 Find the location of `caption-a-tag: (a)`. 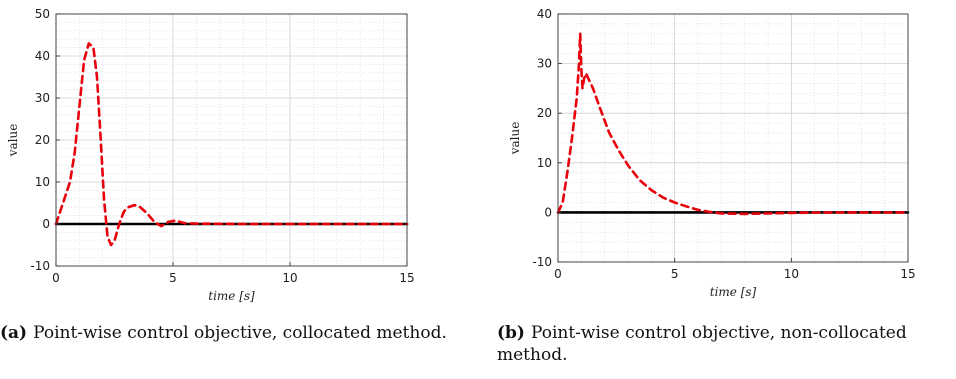

caption-a-tag: (a) is located at coordinates (14, 333).